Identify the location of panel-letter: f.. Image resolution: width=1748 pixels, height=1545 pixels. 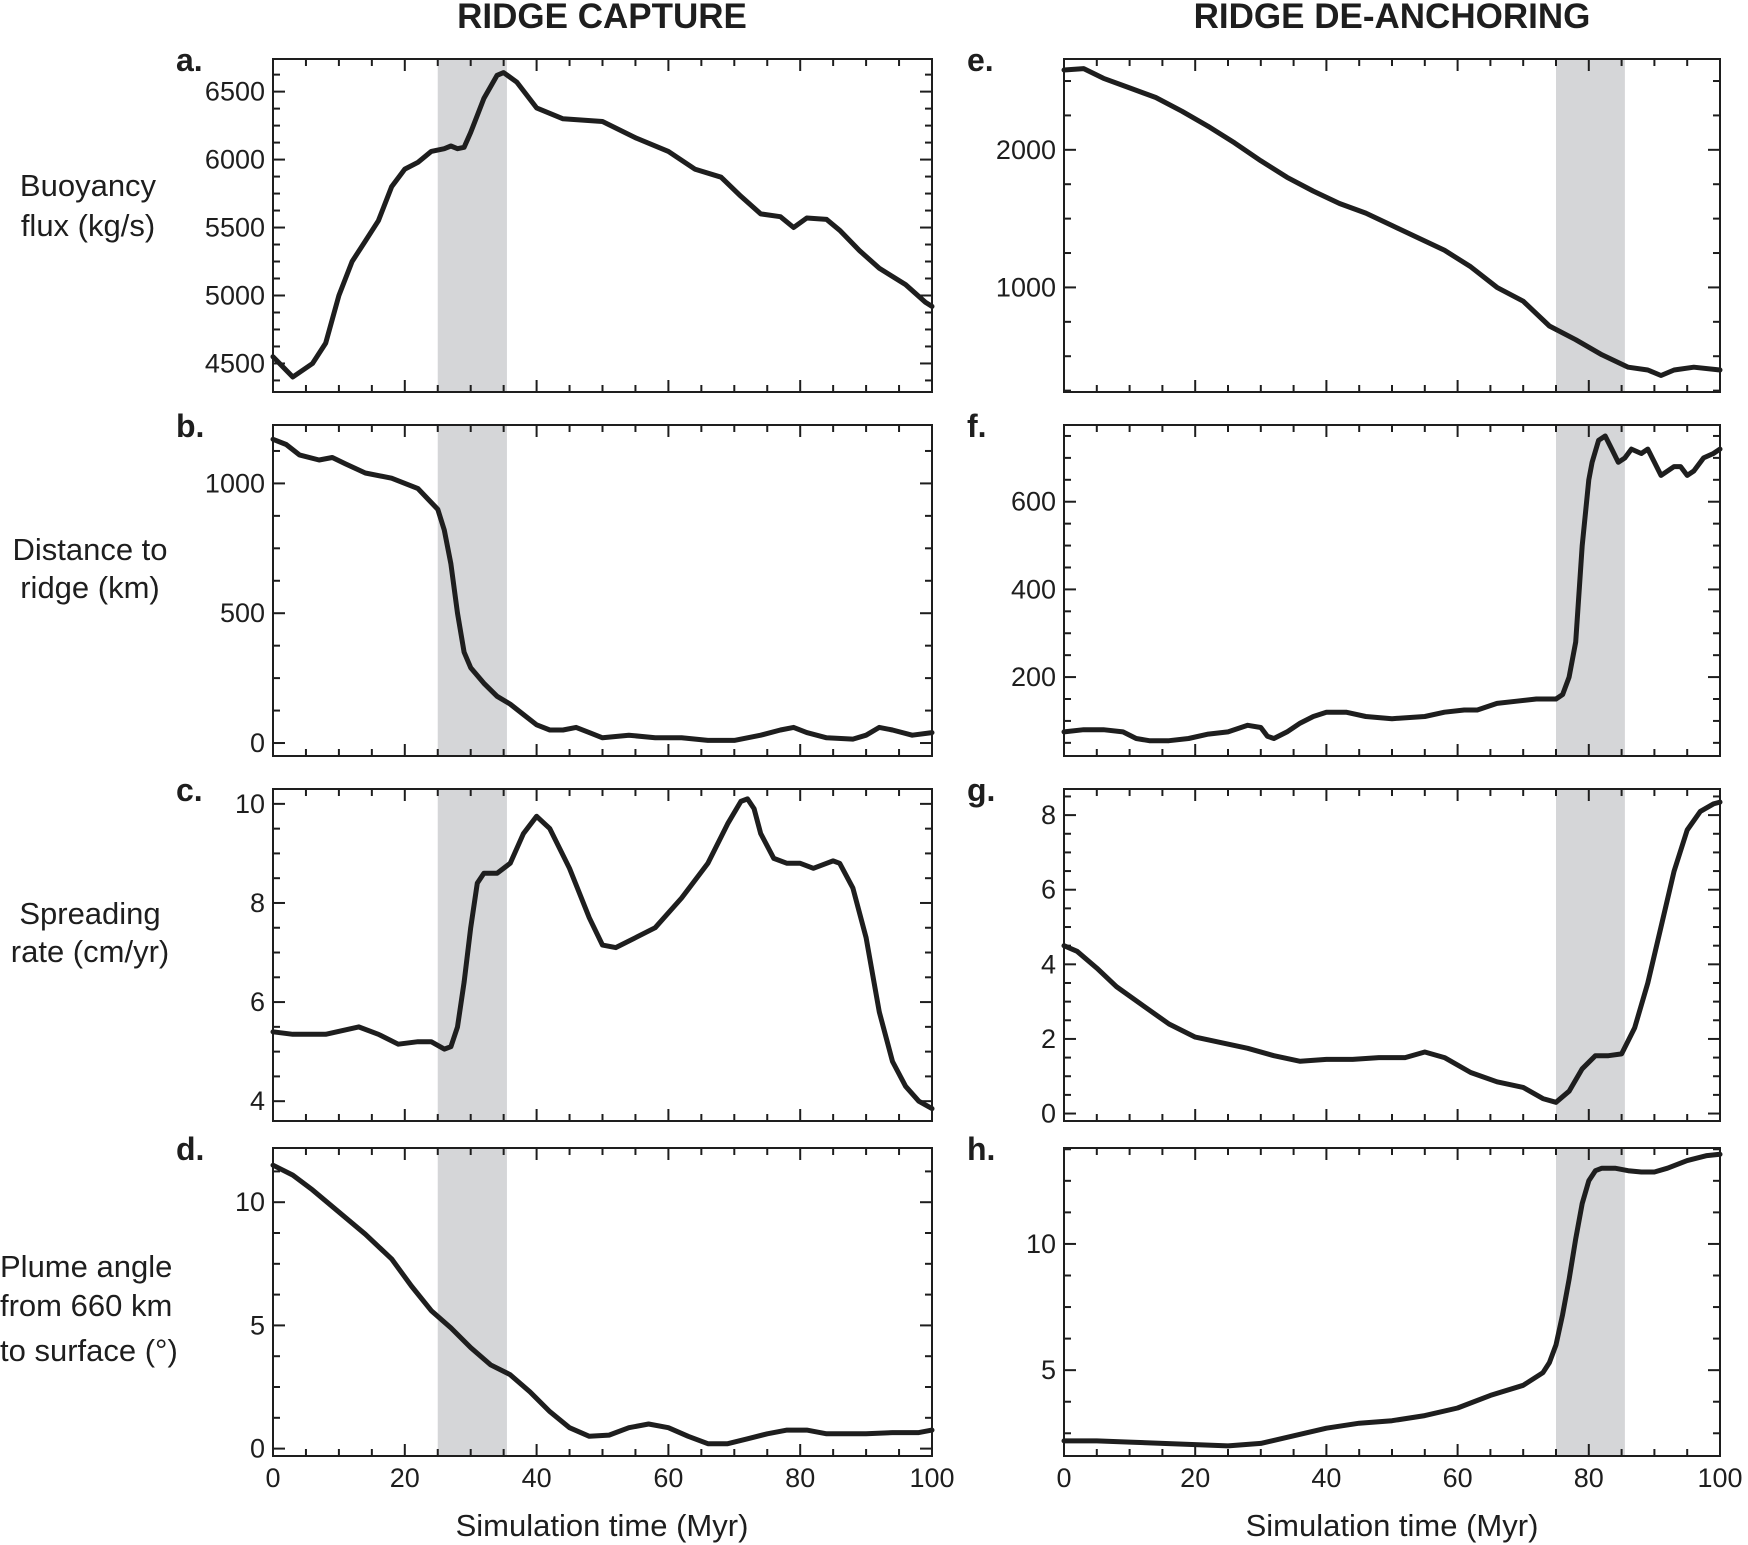
(977, 426).